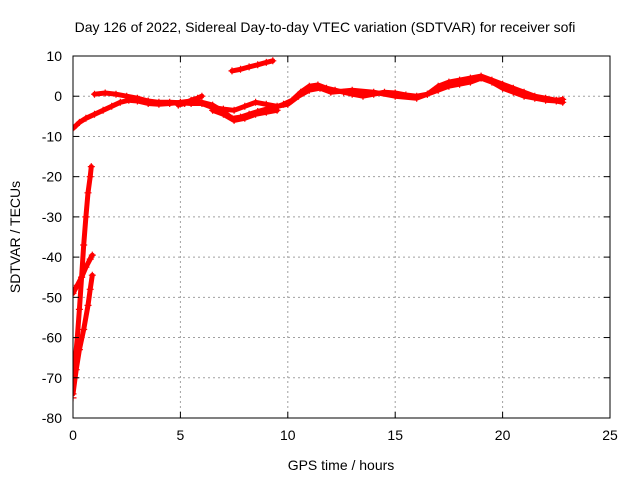  I want to click on y-tick-label: -80, so click(52, 418).